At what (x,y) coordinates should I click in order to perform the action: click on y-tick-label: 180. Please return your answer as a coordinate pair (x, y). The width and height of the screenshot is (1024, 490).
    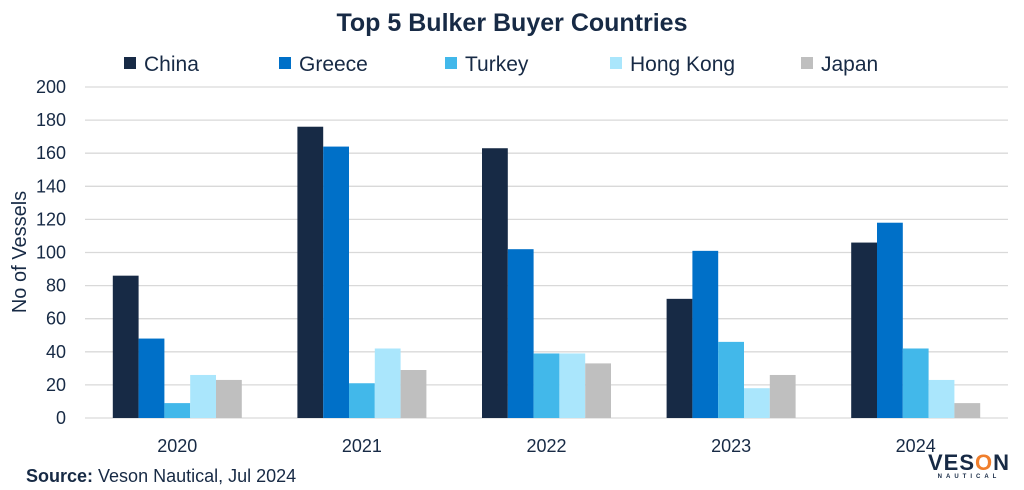
    Looking at the image, I should click on (51, 120).